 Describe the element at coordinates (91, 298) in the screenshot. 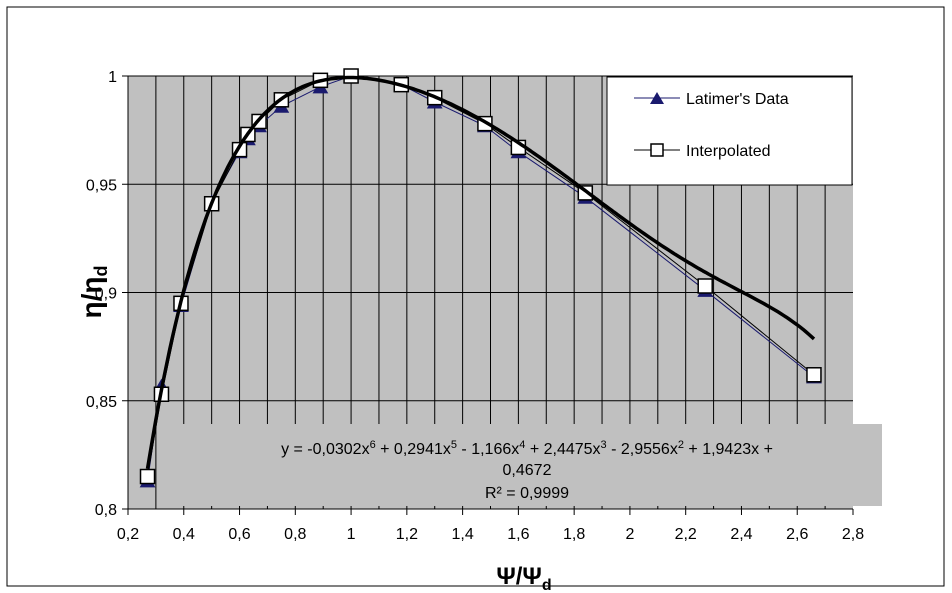

I see `y-axis-title-main: η/η` at that location.